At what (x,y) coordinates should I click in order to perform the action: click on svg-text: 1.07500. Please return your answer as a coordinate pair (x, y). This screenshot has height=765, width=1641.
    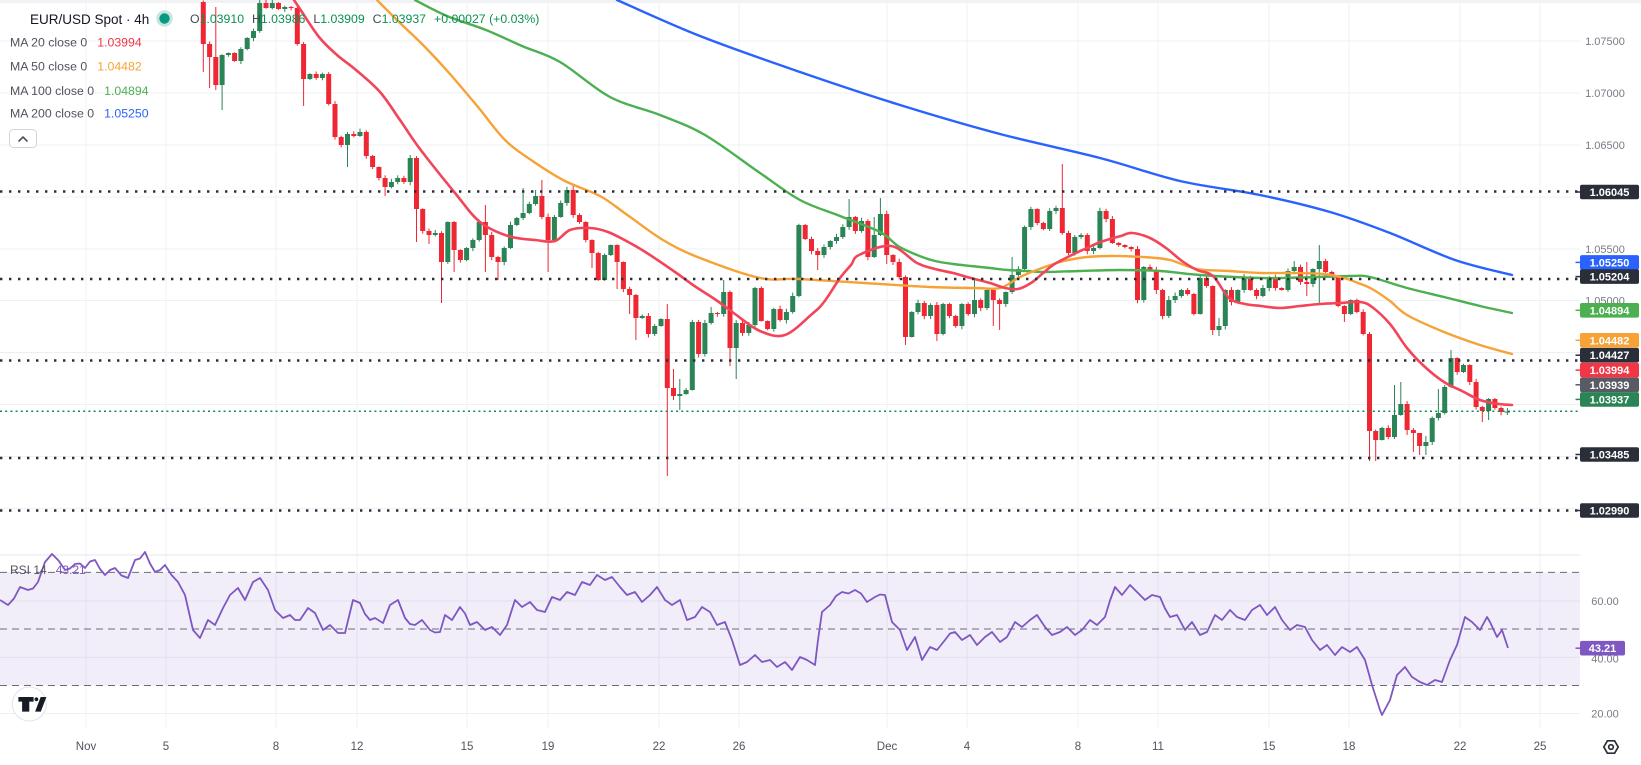
    Looking at the image, I should click on (1605, 42).